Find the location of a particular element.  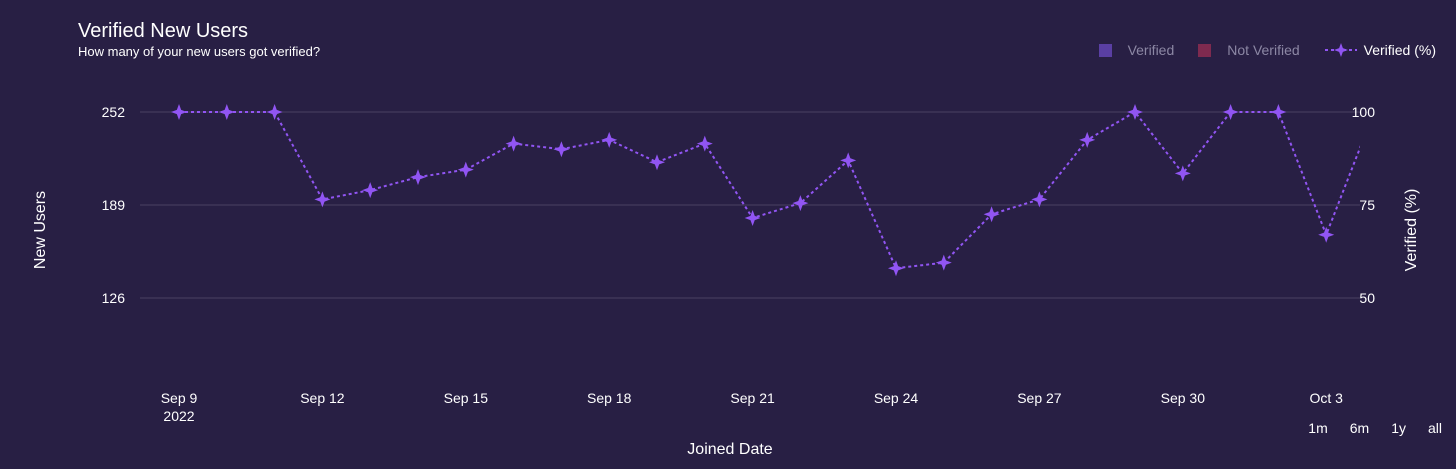

left-axis-tick-label: 189 is located at coordinates (114, 205).